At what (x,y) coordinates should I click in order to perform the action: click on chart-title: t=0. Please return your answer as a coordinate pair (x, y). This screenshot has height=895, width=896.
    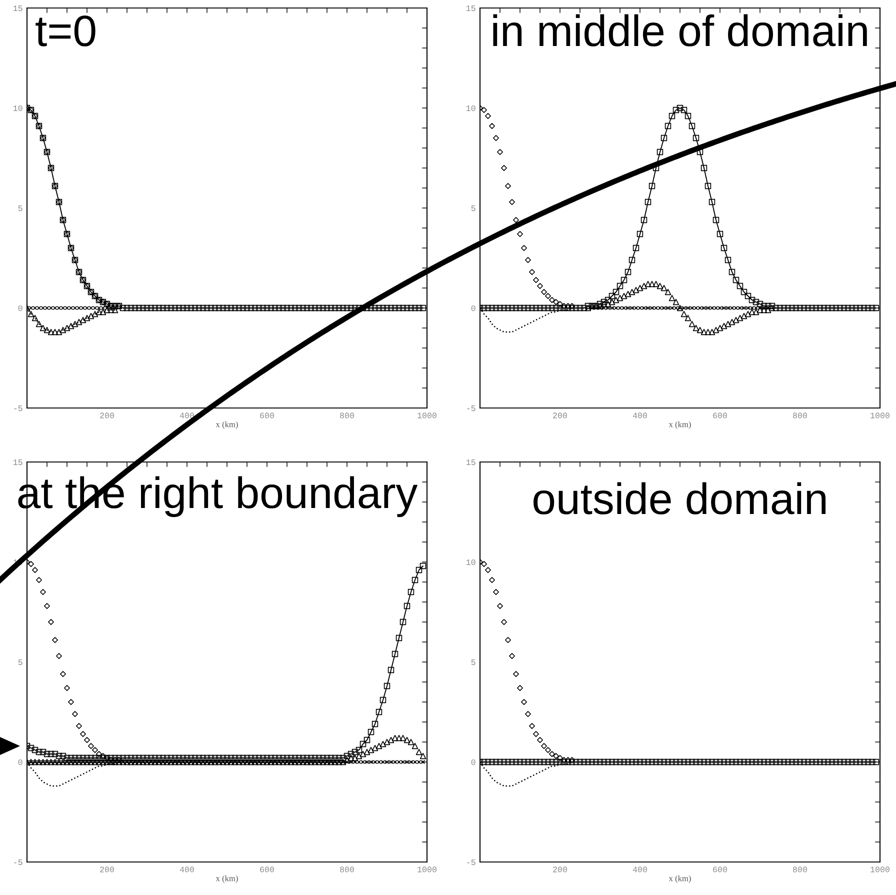
    Looking at the image, I should click on (66, 30).